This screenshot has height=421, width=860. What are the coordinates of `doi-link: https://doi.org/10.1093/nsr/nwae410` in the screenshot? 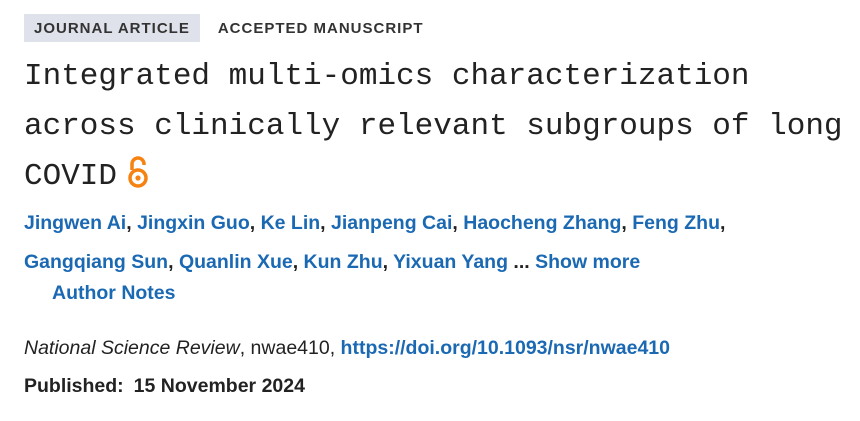 It's located at (505, 348).